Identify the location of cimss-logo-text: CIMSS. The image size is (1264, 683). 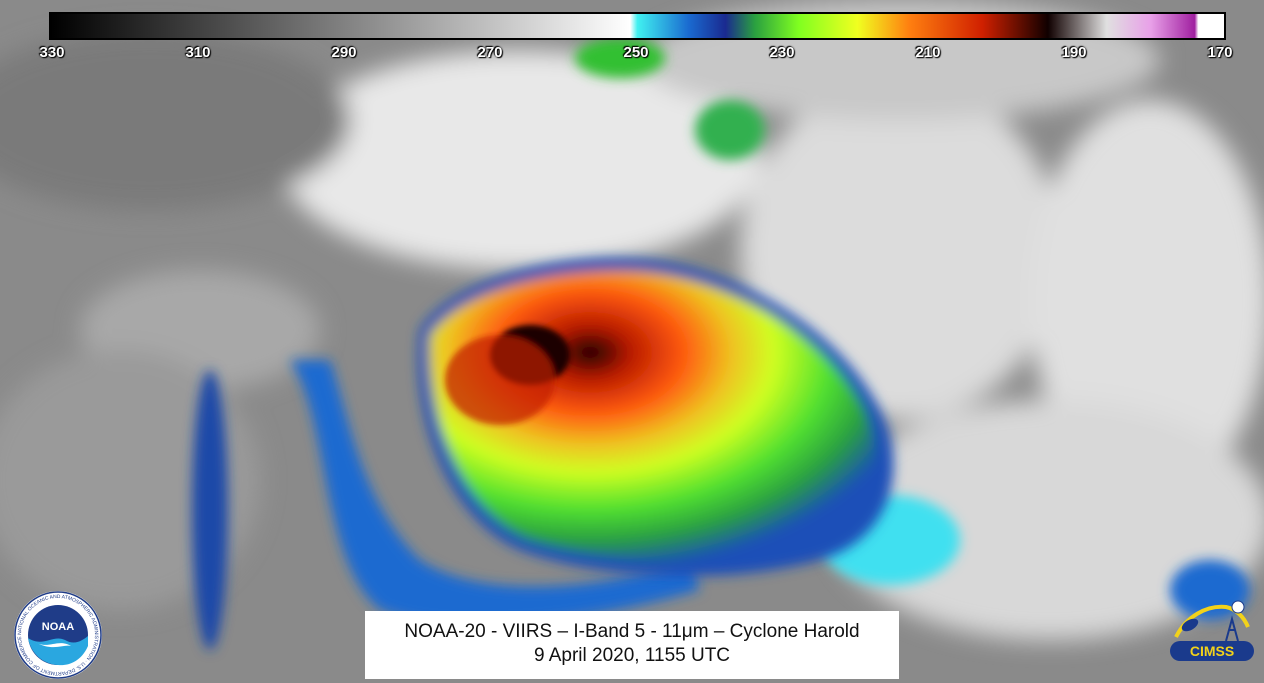
(1212, 651).